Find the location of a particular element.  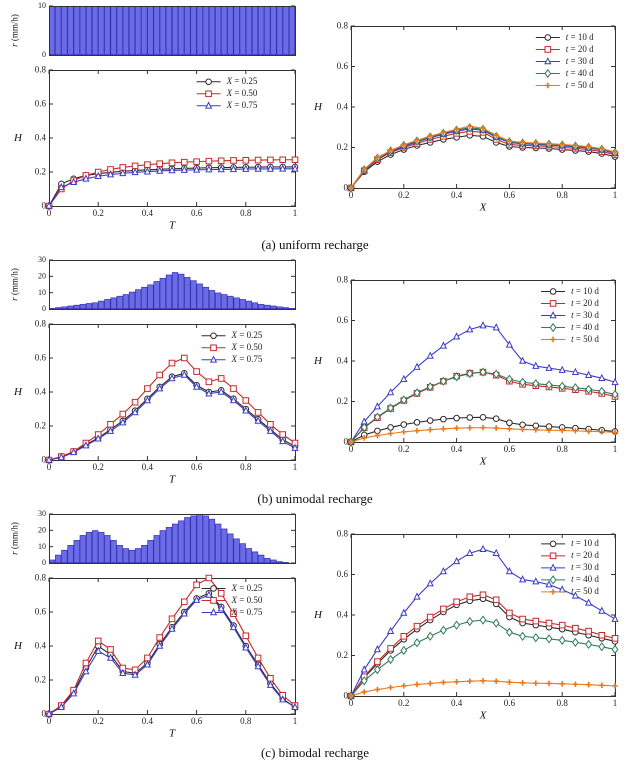

head-vs-distance-chart-a is located at coordinates (464, 118).